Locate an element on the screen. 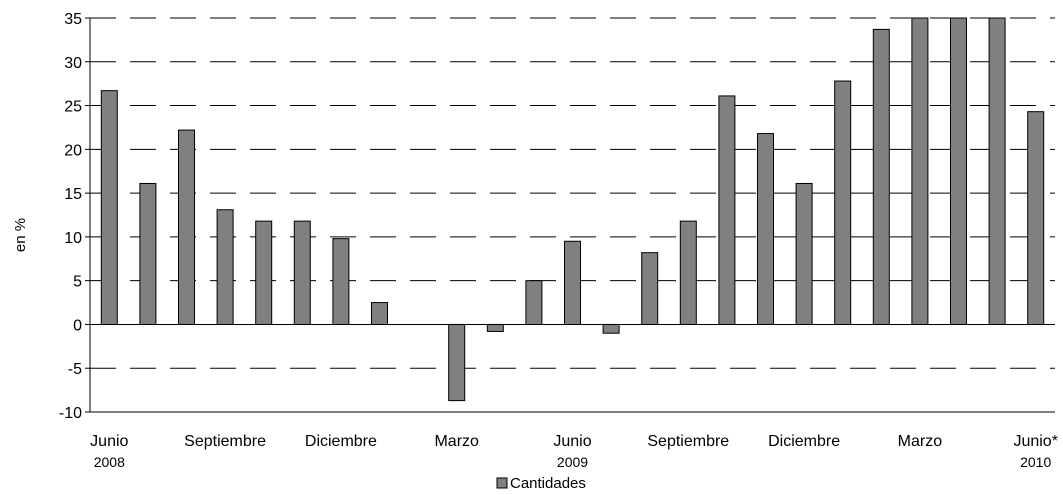  y-tick-label: -5 is located at coordinates (75, 369).